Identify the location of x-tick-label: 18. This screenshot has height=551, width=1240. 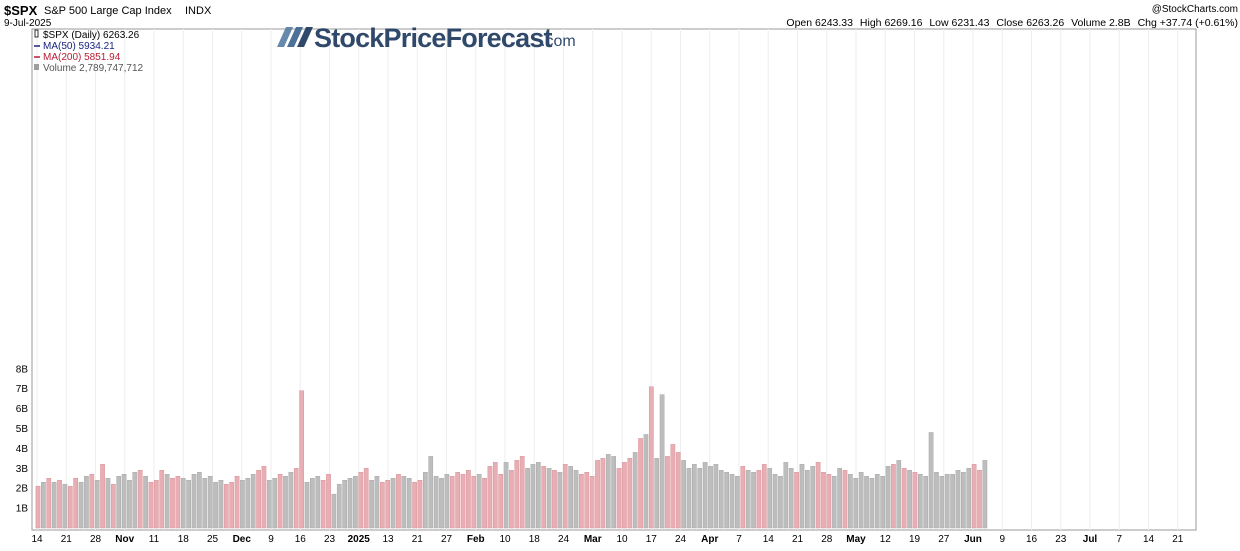
(184, 539).